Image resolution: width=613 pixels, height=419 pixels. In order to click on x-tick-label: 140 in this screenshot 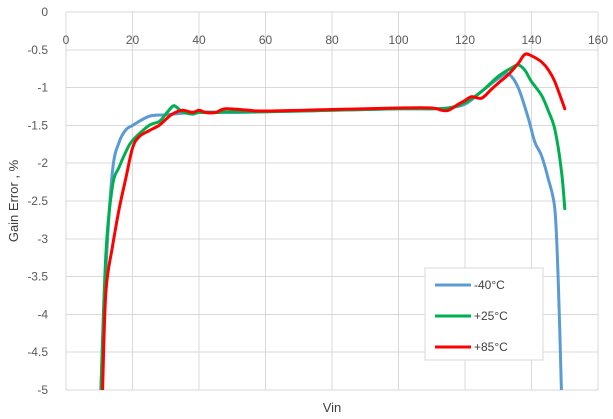, I will do `click(531, 40)`.